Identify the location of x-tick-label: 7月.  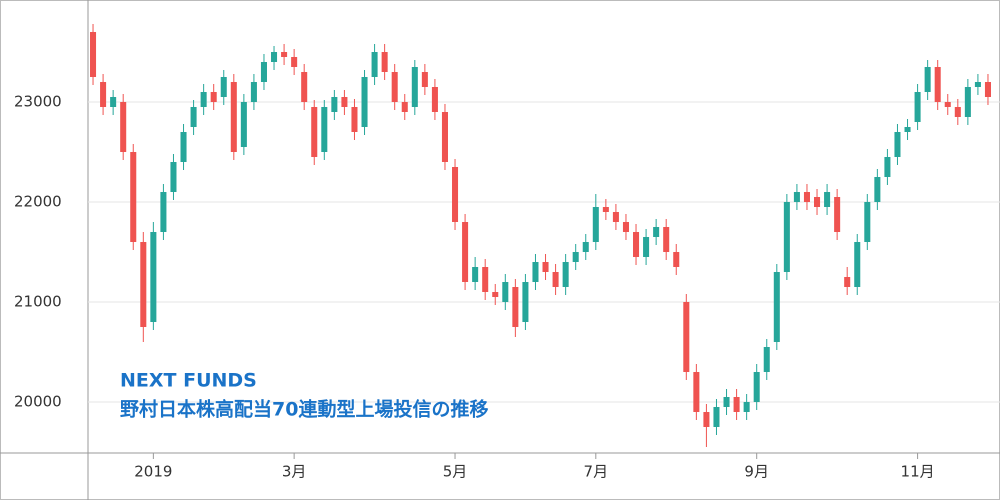
(596, 472).